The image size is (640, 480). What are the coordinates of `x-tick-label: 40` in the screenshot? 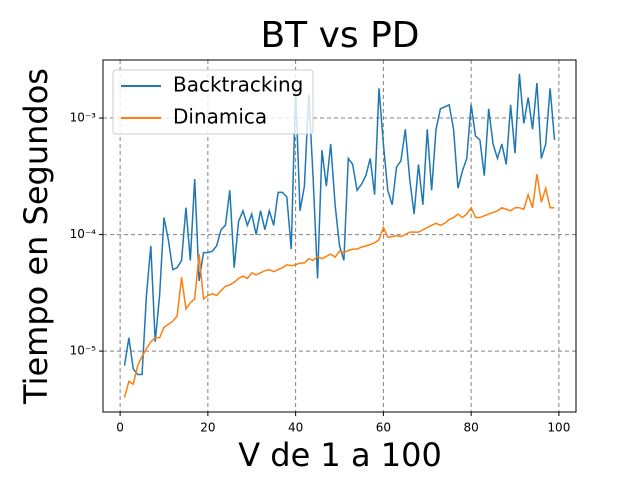 It's located at (295, 428).